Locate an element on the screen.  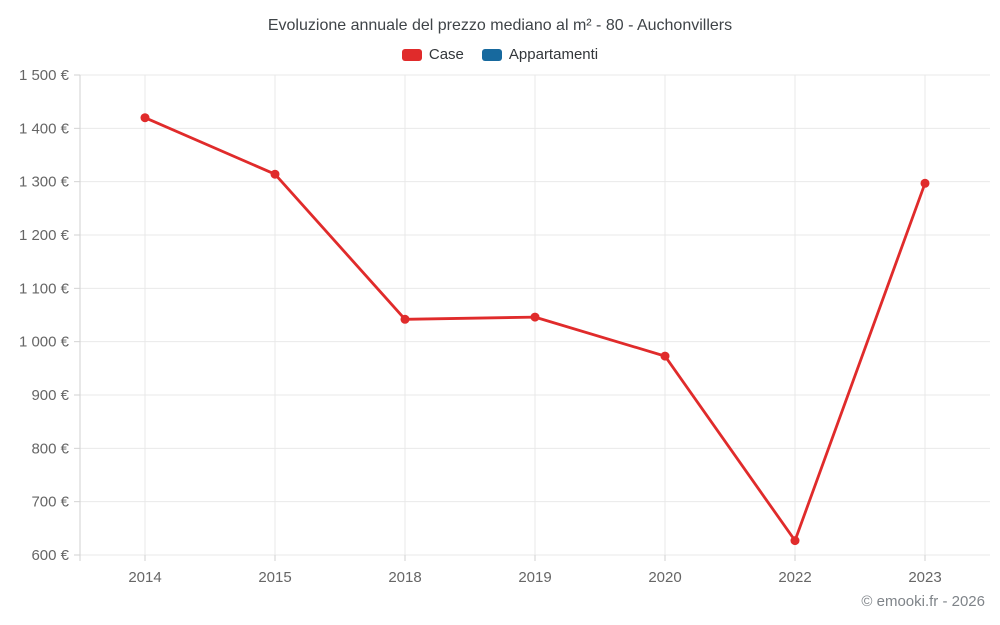
legend: Case Appartamenti is located at coordinates (500, 54).